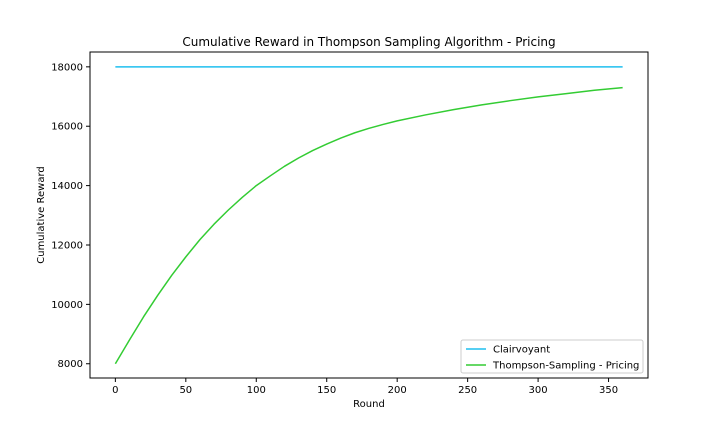 This screenshot has height=432, width=720. I want to click on y-tick-label: 12000, so click(67, 245).